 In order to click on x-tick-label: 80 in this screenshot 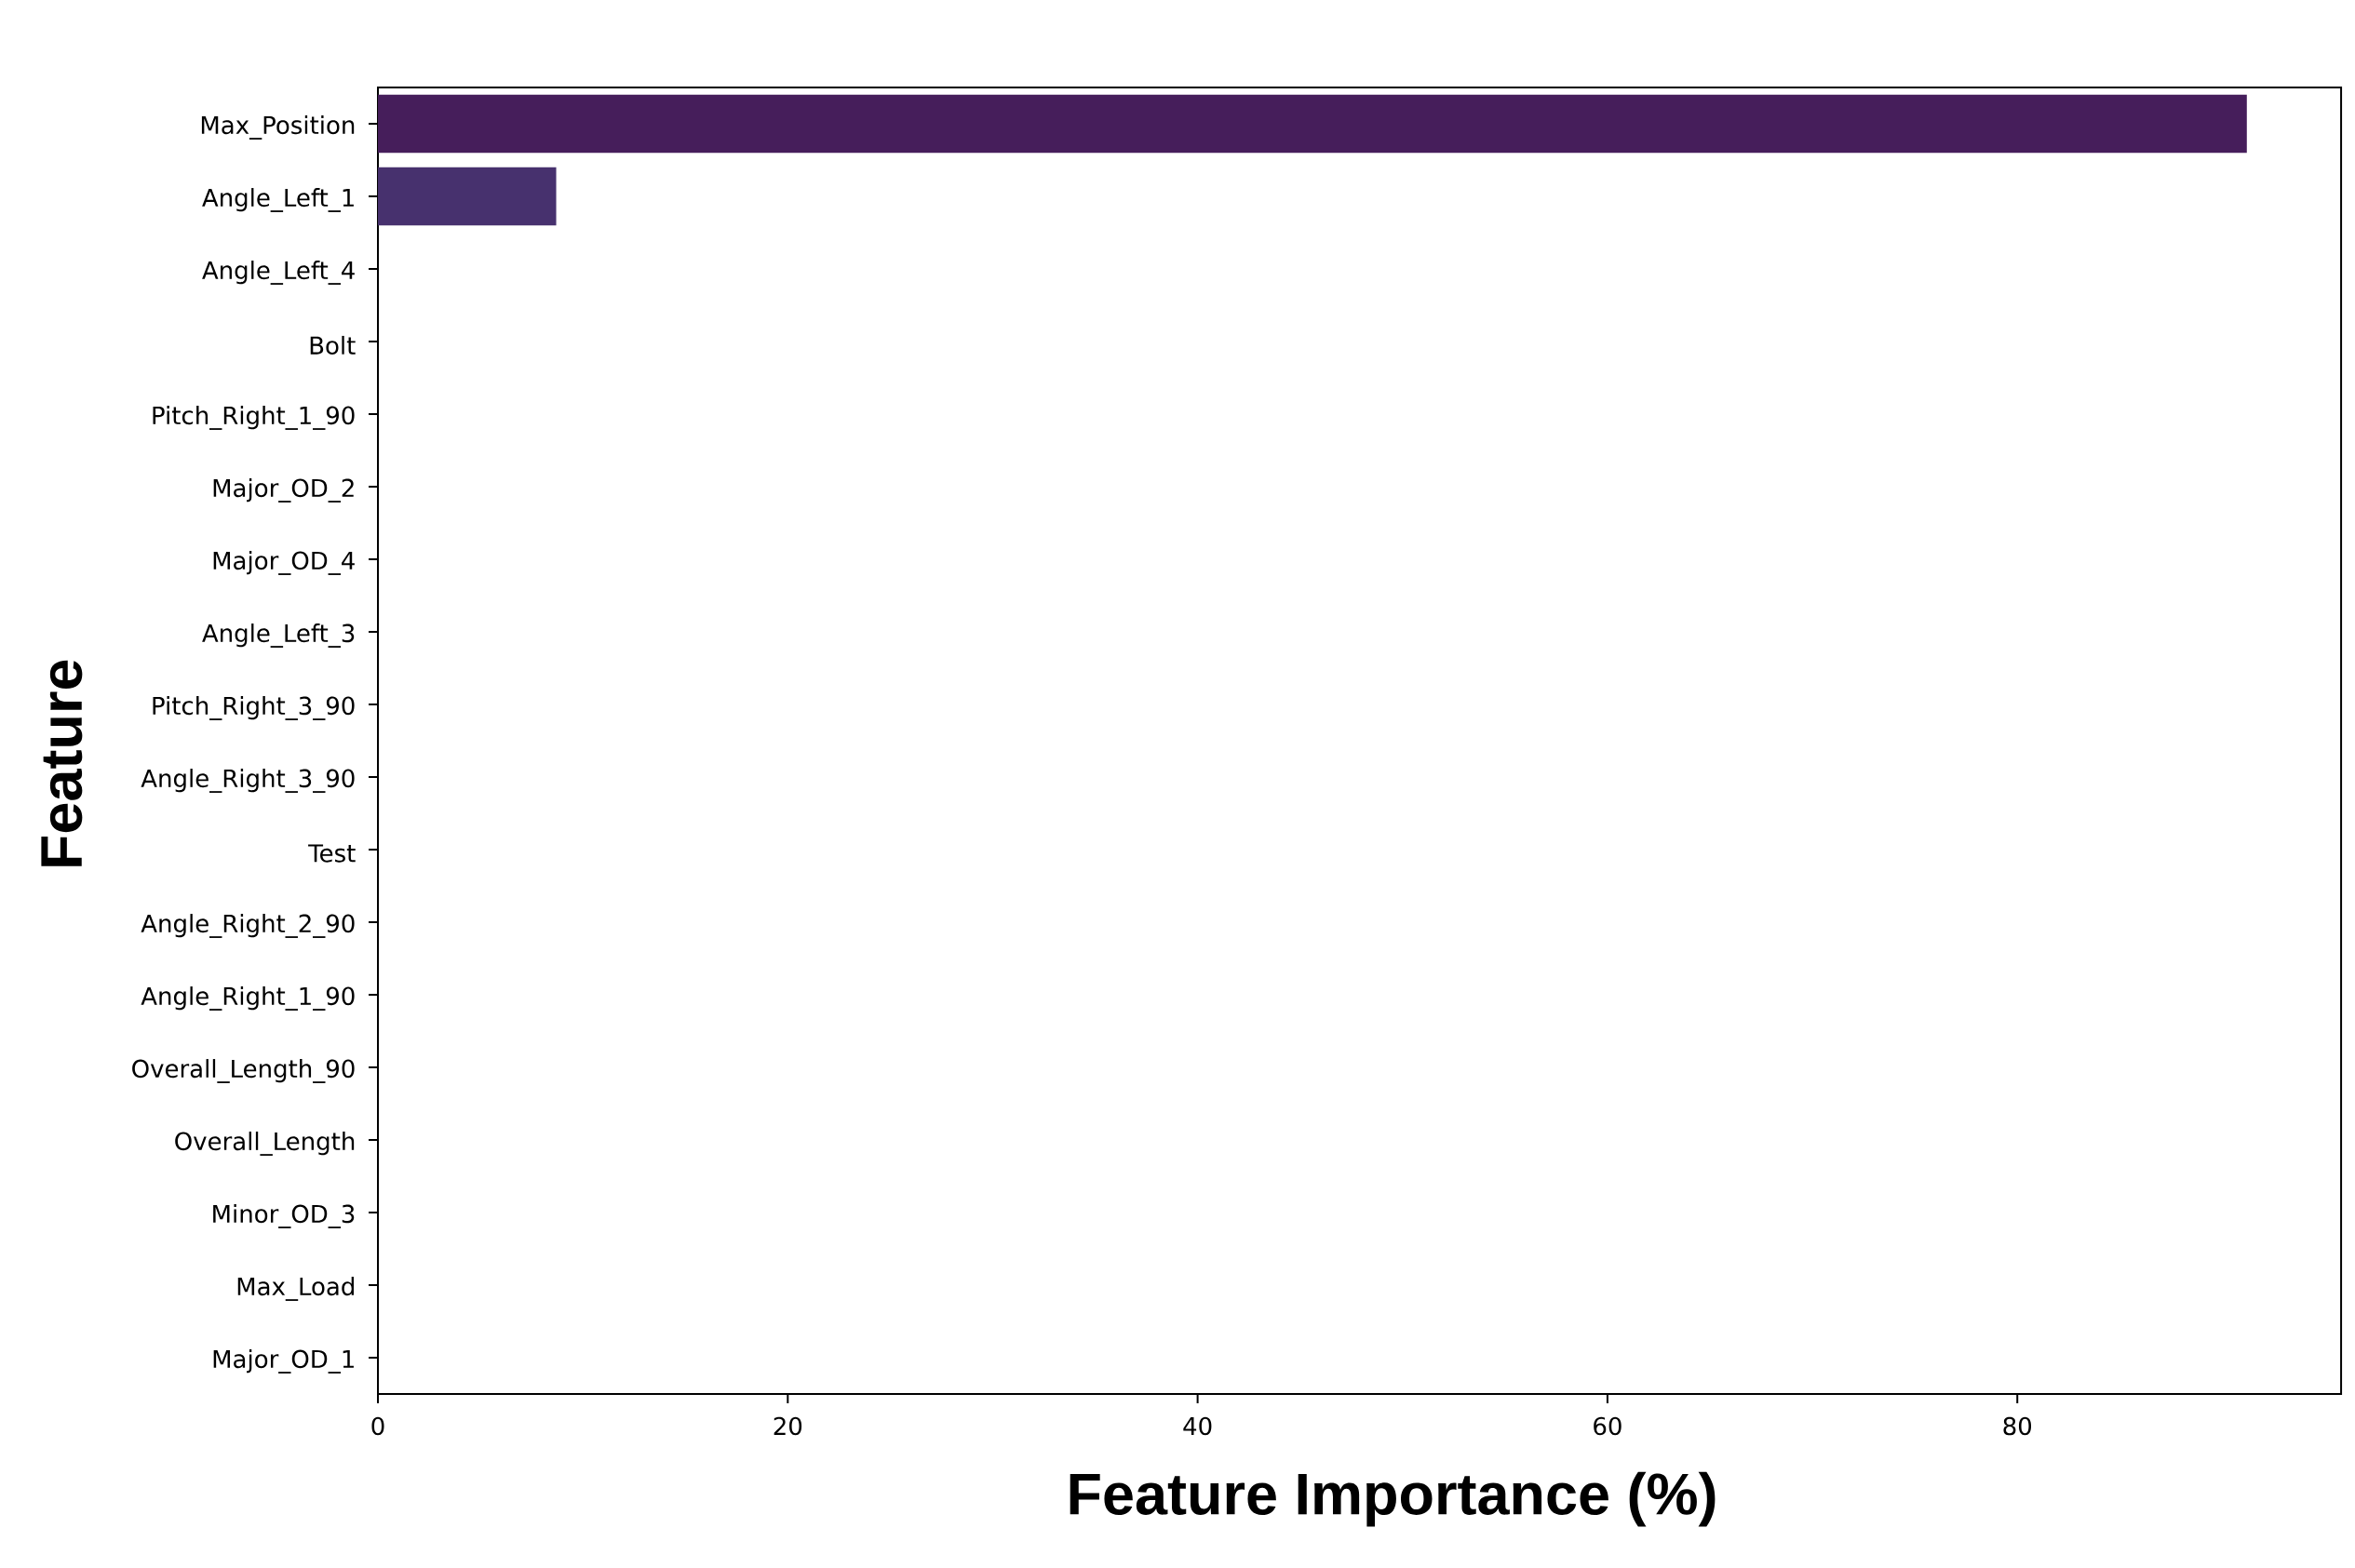, I will do `click(2017, 1426)`.